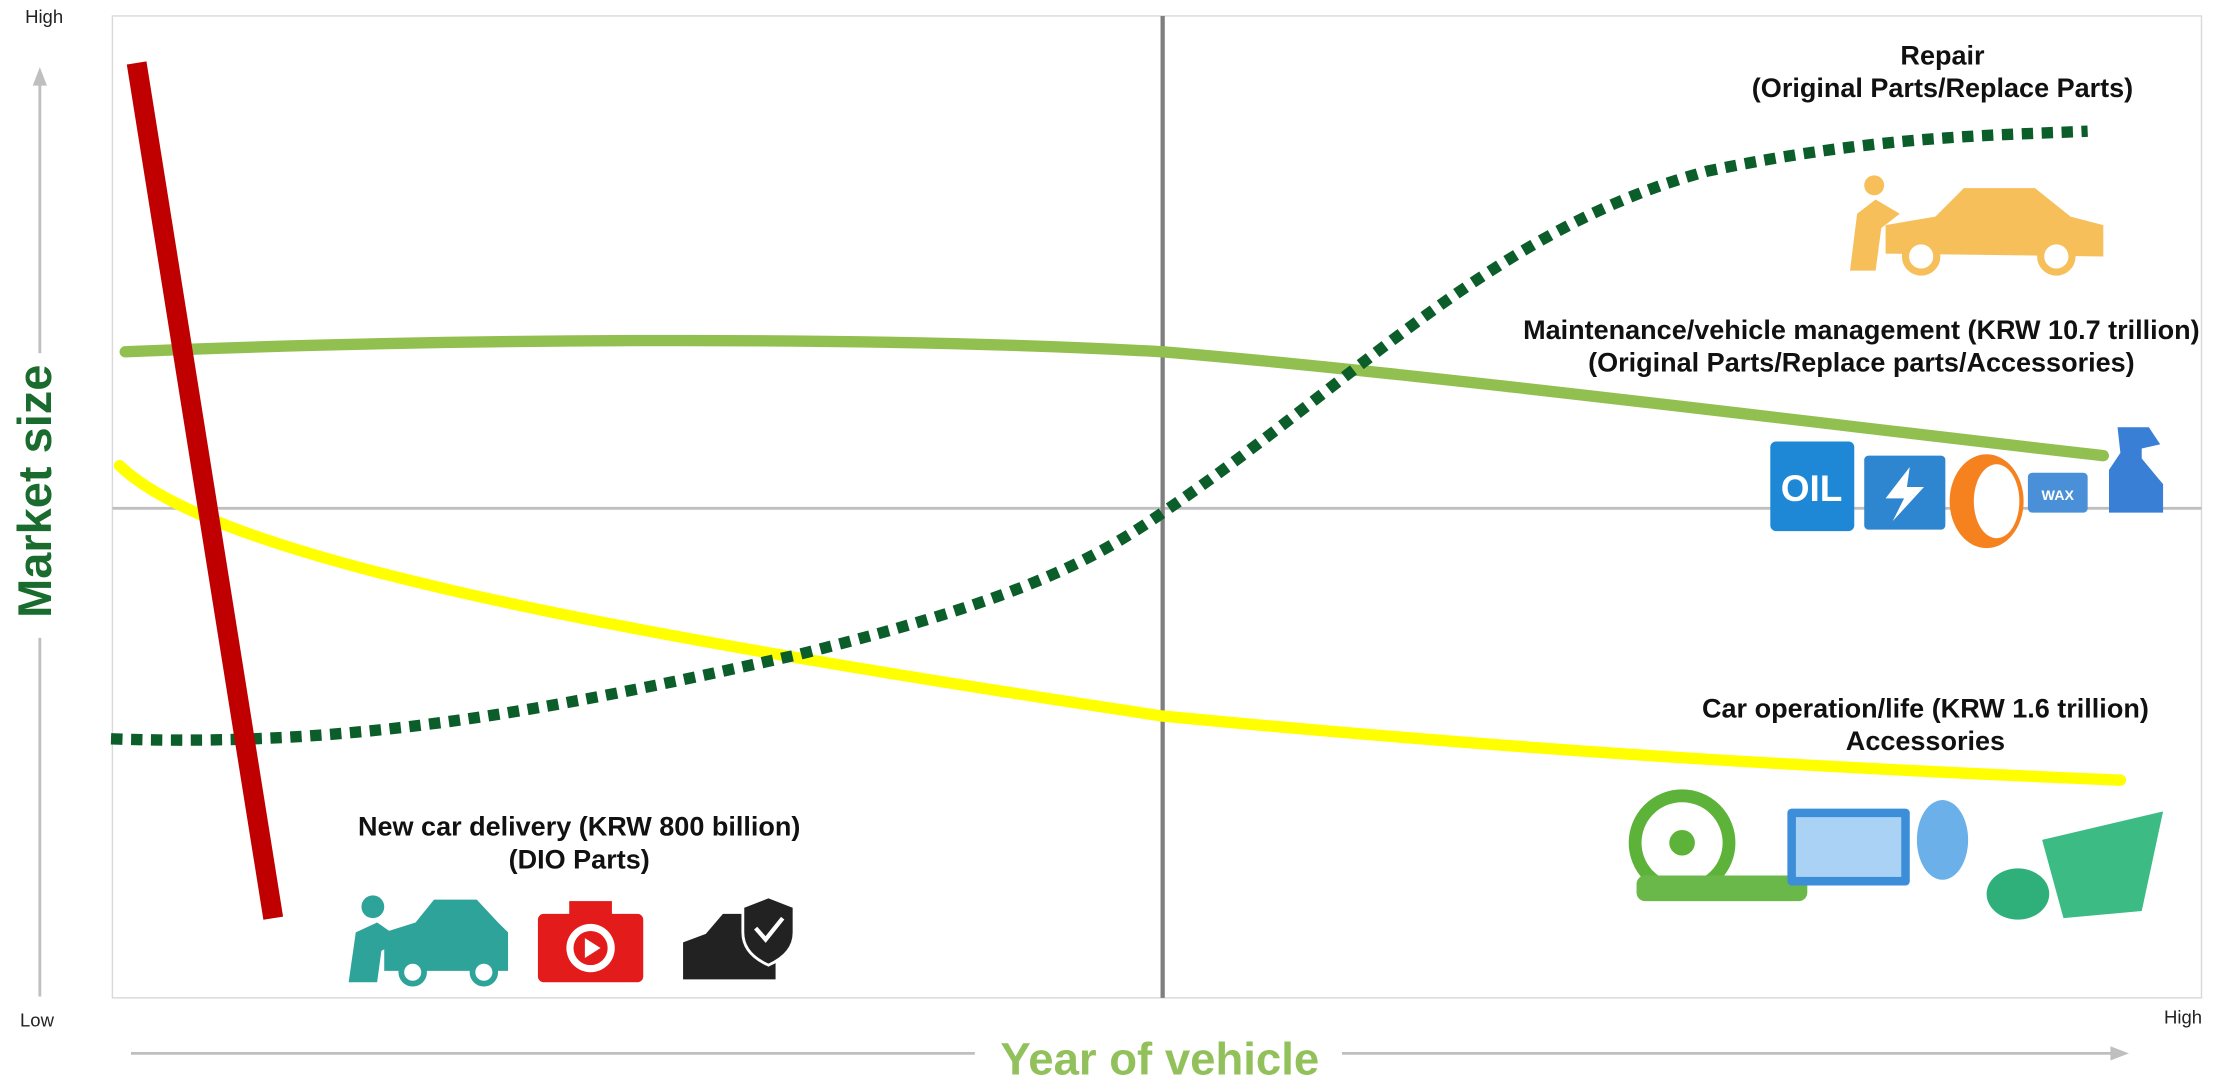  Describe the element at coordinates (1925, 709) in the screenshot. I see `annotation-line: Car operation/life (KRW 1.6 trillion)` at that location.